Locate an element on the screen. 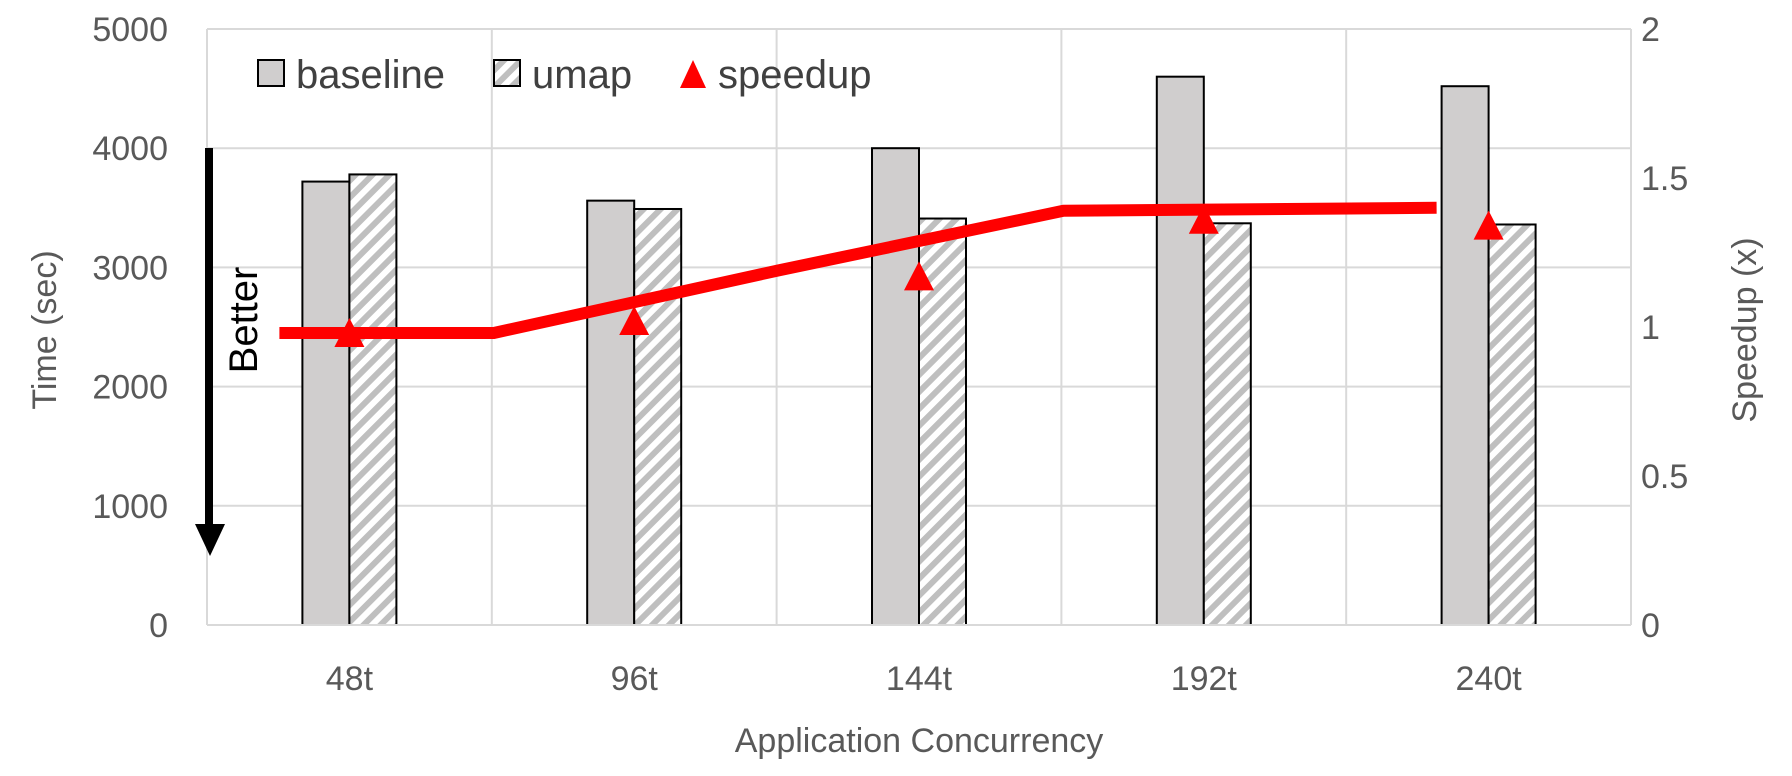 This screenshot has height=776, width=1792. legend-umap-label: umap is located at coordinates (582, 75).